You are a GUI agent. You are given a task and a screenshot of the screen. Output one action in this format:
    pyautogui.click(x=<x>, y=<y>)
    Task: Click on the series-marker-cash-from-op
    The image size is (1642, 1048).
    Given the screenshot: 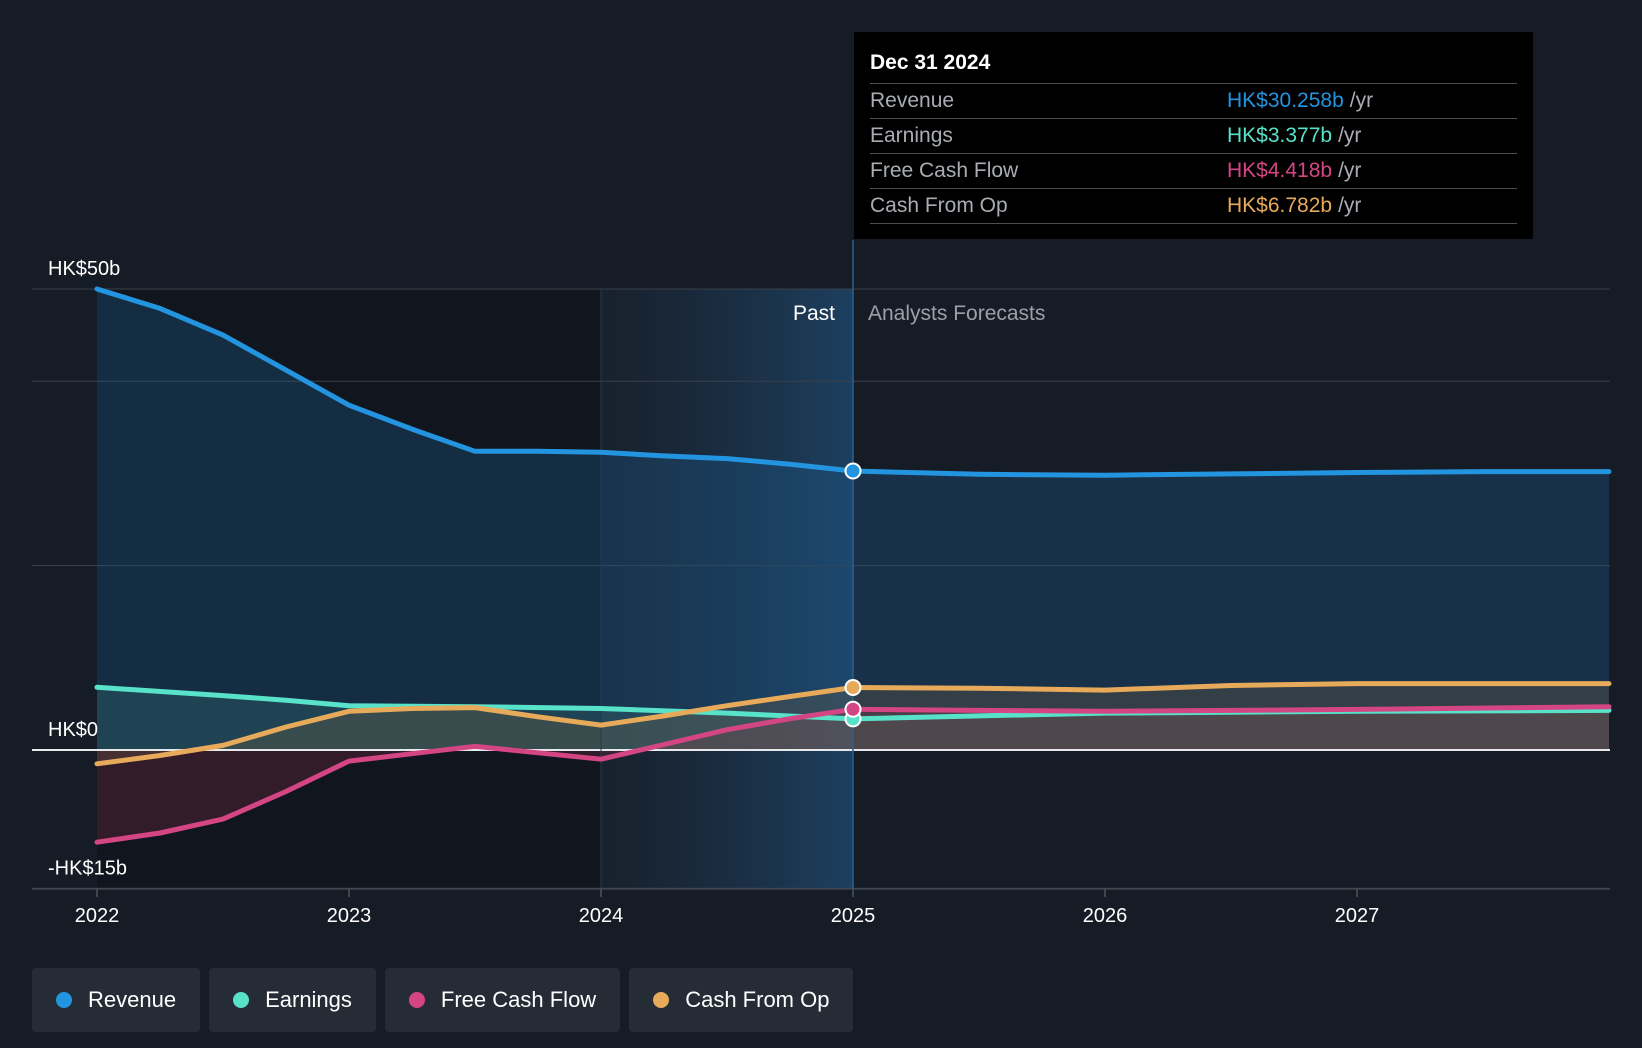 What is the action you would take?
    pyautogui.click(x=853, y=687)
    